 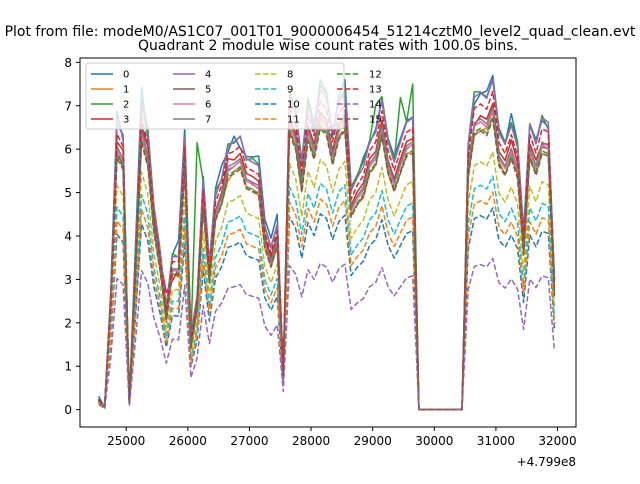 I want to click on y-tick-label: 5, so click(x=68, y=193).